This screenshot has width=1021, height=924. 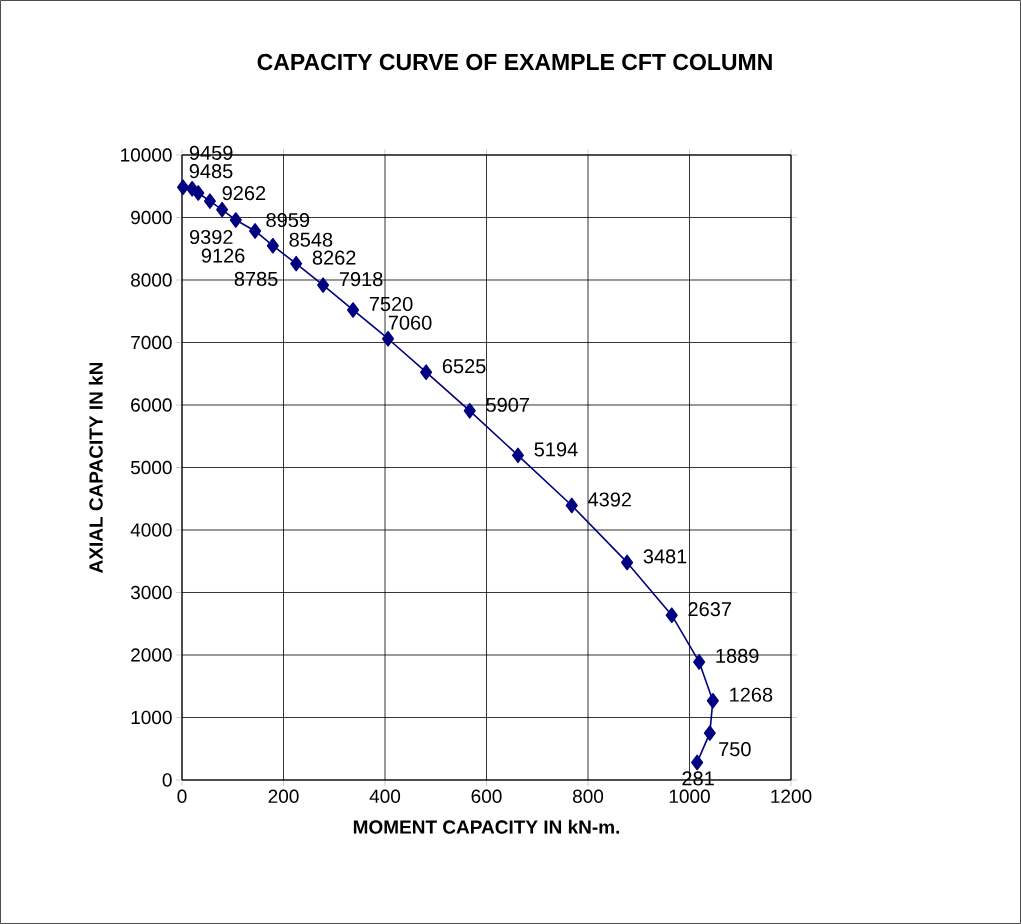 I want to click on chart-title: CAPACITY CURVE OF EXAMPLE CFT COLUMN, so click(x=514, y=62).